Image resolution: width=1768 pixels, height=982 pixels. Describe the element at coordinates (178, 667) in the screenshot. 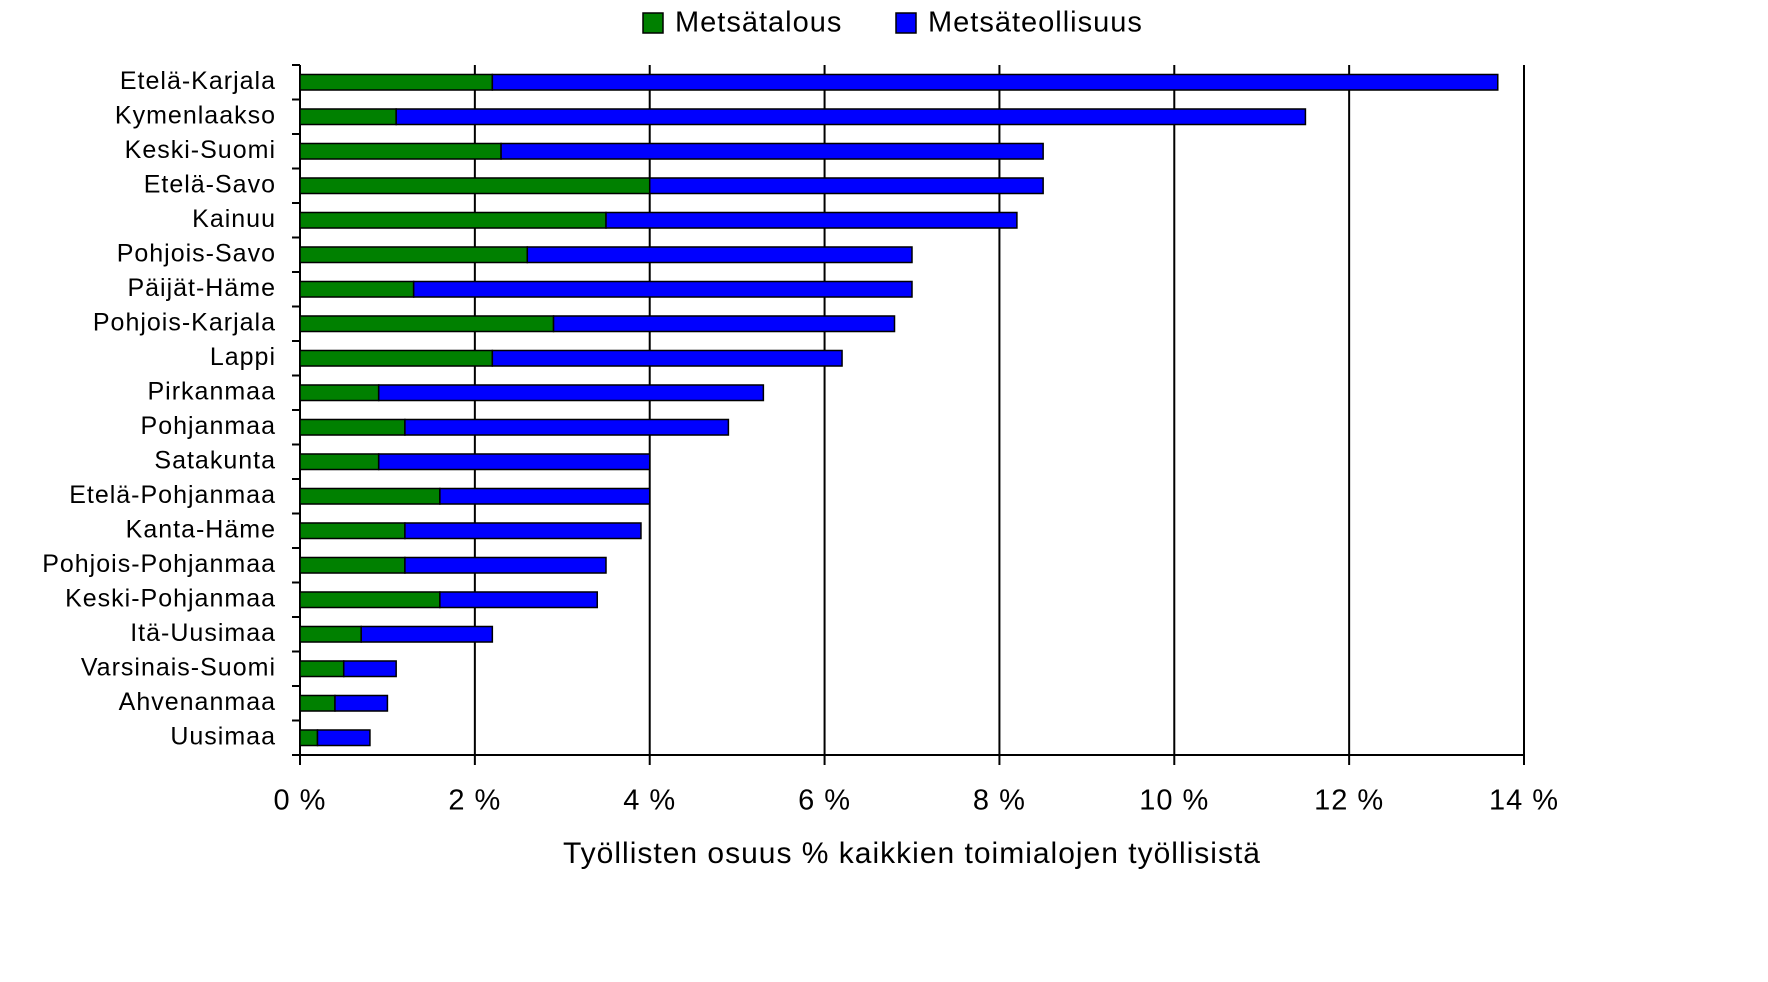

I see `y-tick-label: Varsinais-Suomi` at that location.